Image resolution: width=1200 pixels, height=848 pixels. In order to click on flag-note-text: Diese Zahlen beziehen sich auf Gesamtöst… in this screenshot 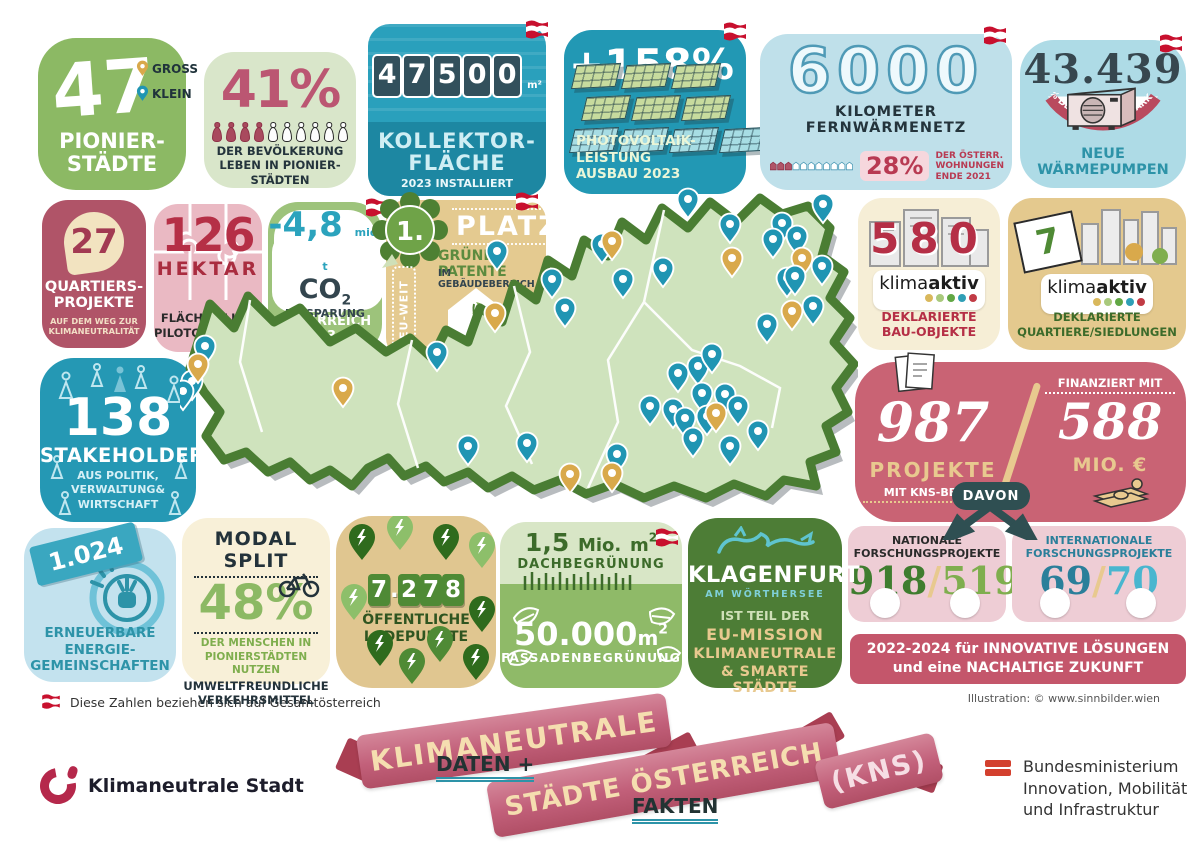, I will do `click(225, 702)`.